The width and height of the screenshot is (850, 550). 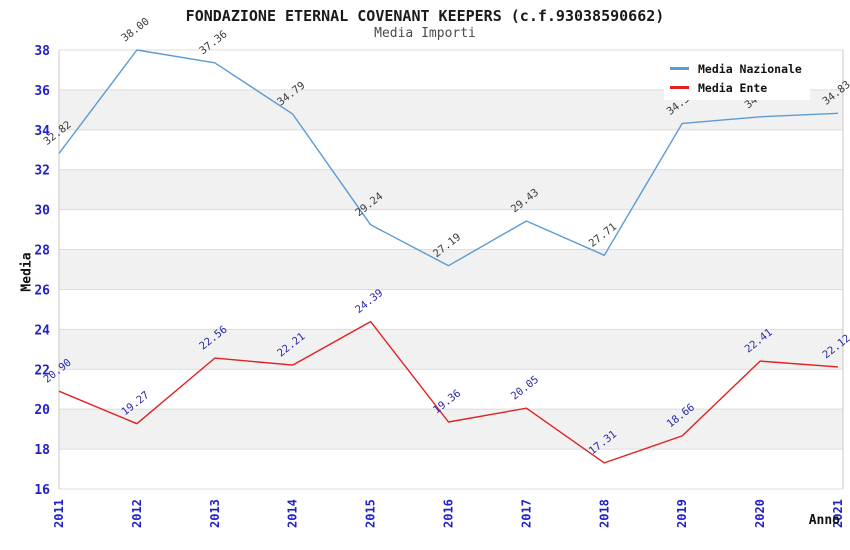 I want to click on x-axis-title: Anno, so click(x=824, y=520).